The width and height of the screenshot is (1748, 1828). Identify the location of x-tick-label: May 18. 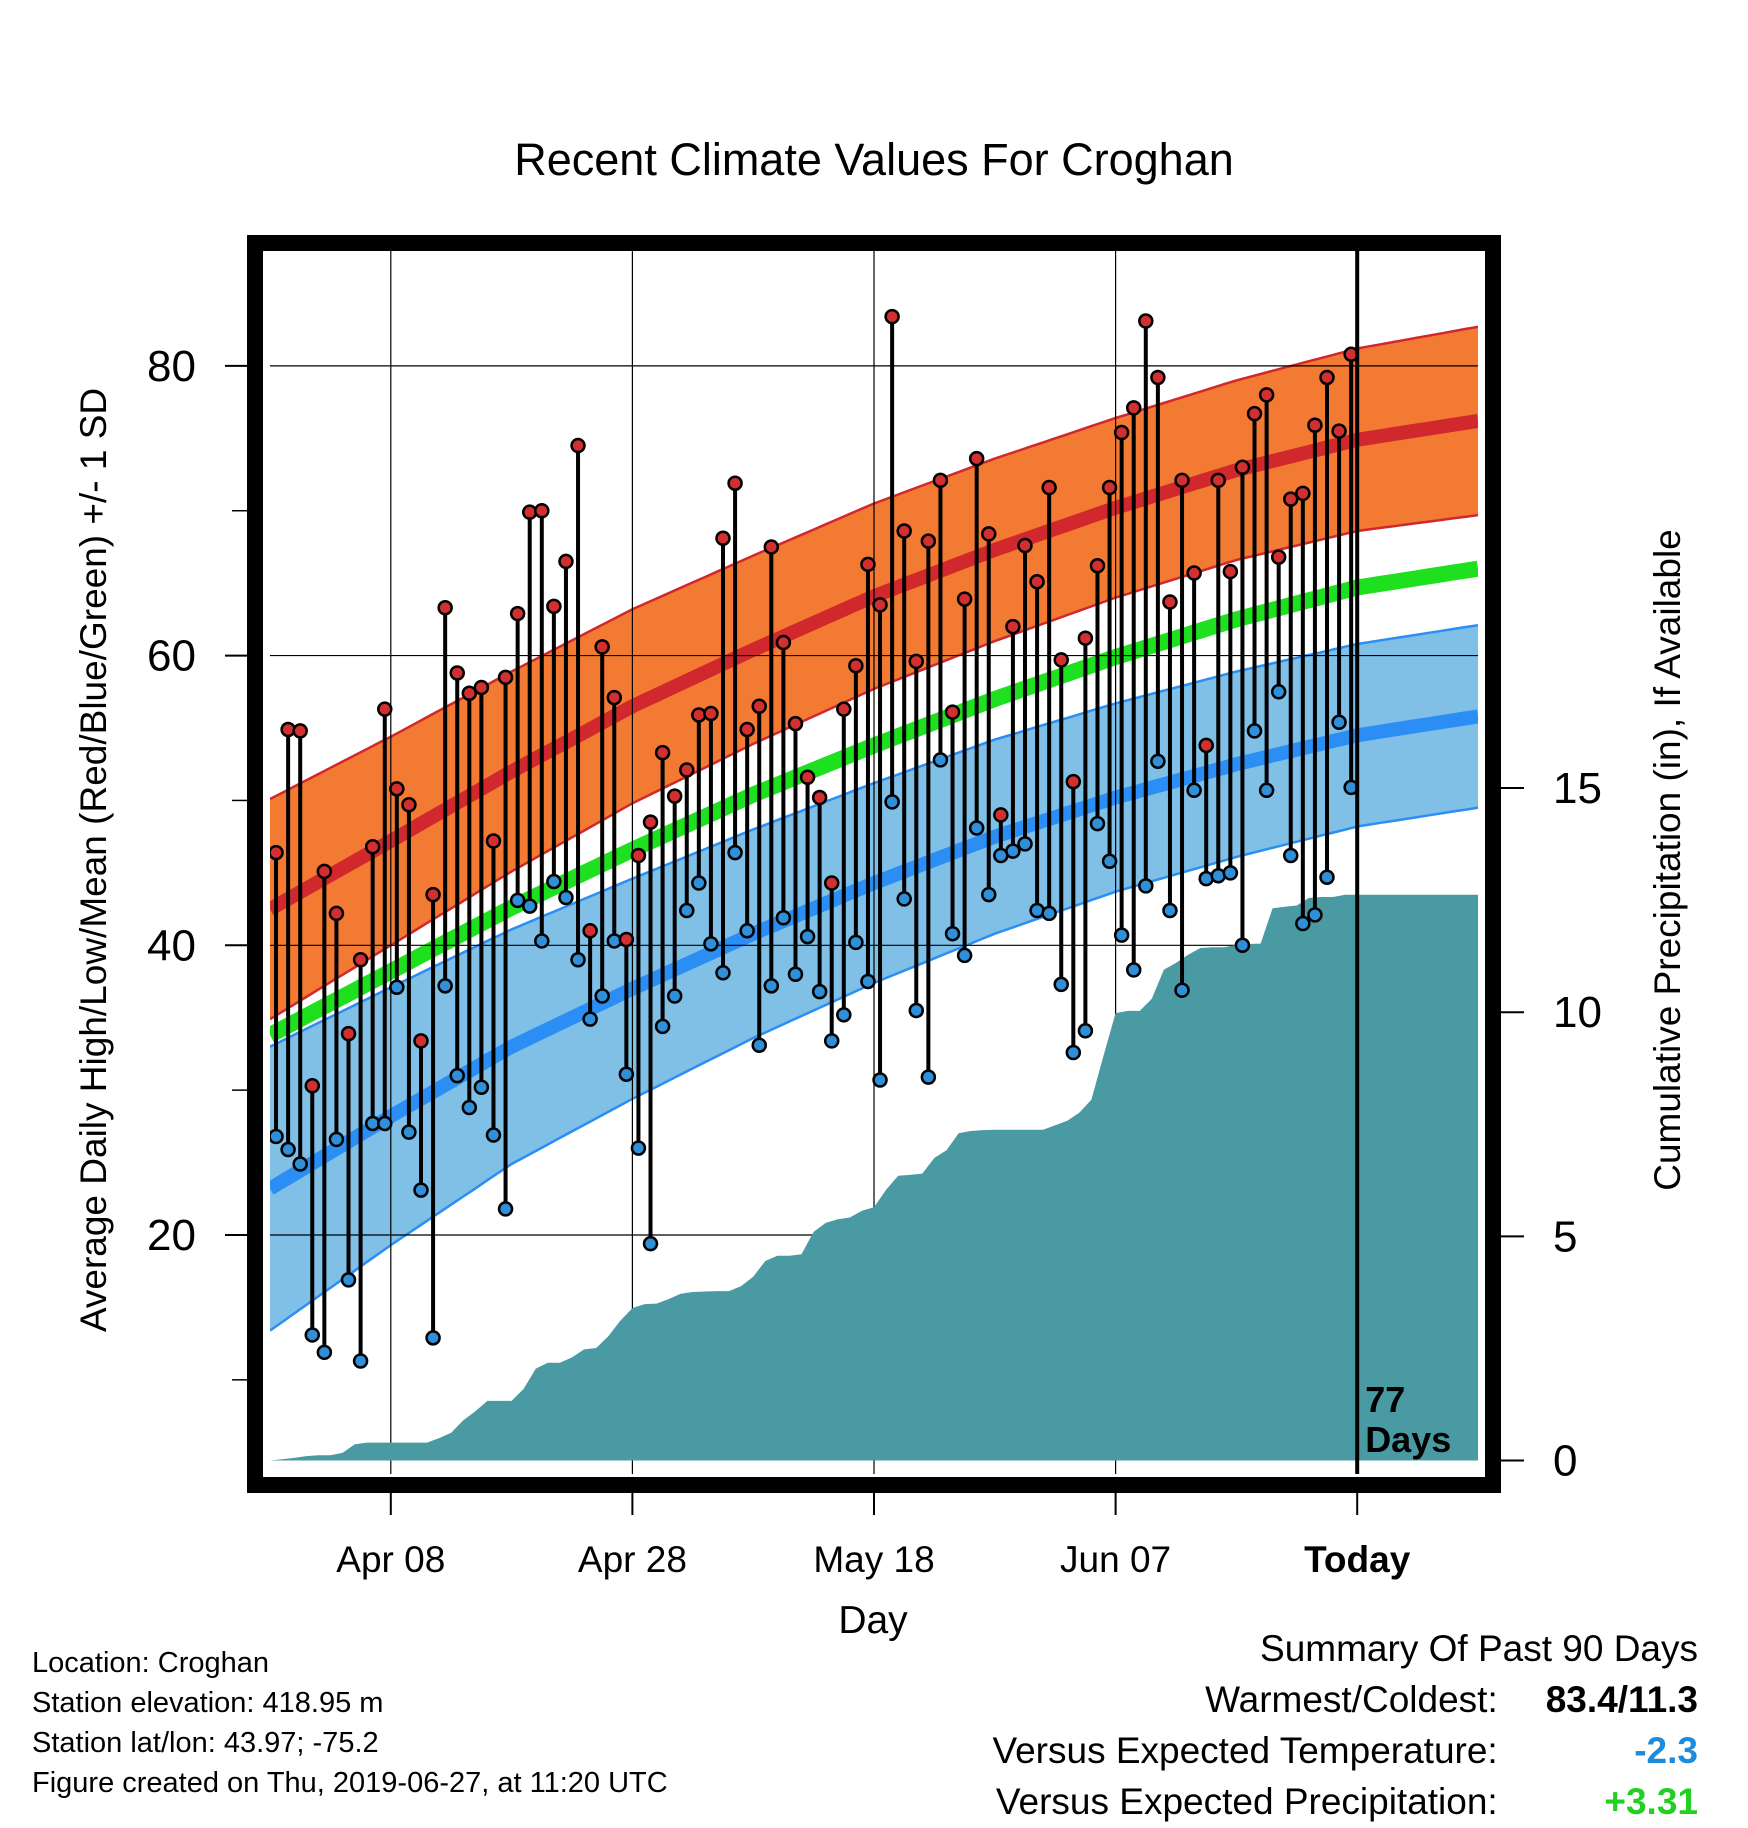
(873, 1559).